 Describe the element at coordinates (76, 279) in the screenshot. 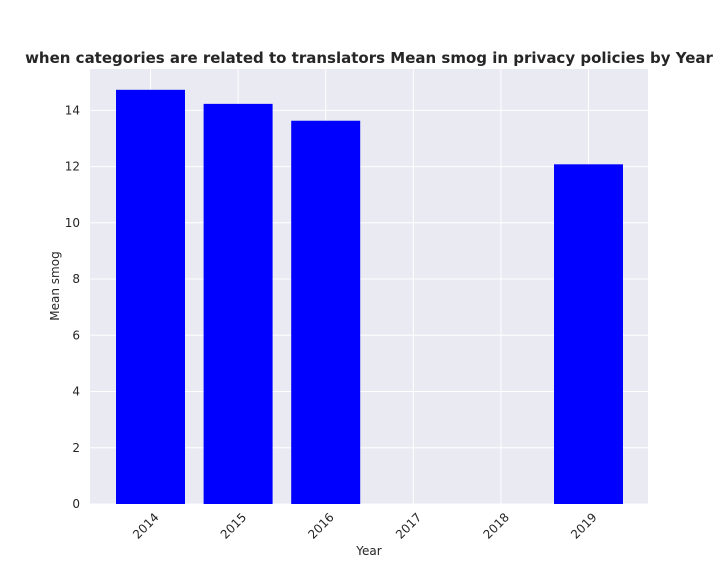

I see `y-tick-label: 8` at that location.